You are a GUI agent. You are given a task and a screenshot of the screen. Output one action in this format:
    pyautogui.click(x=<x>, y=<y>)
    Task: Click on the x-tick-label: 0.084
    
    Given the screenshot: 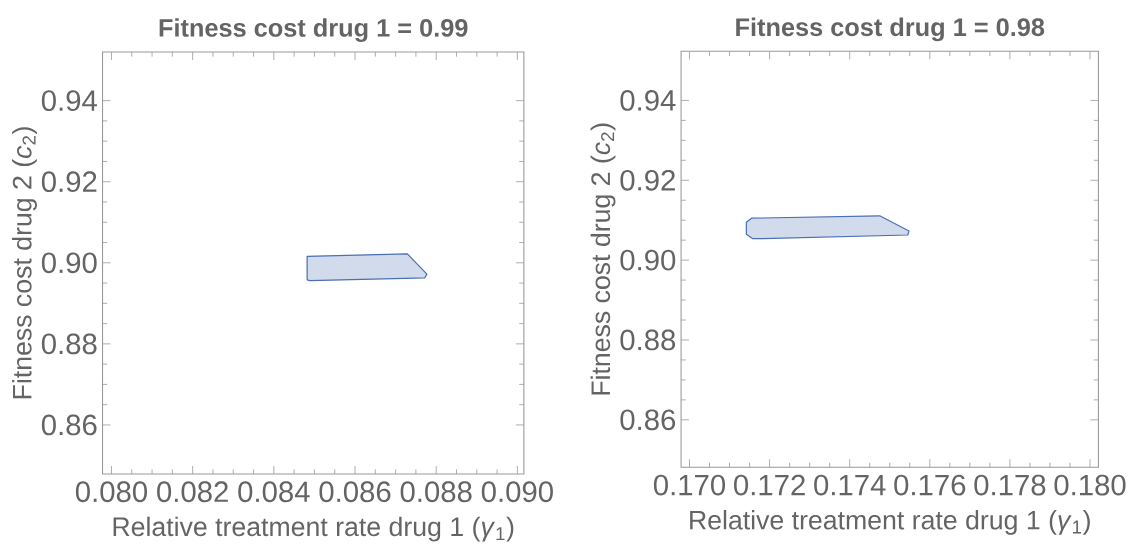 What is the action you would take?
    pyautogui.click(x=274, y=492)
    